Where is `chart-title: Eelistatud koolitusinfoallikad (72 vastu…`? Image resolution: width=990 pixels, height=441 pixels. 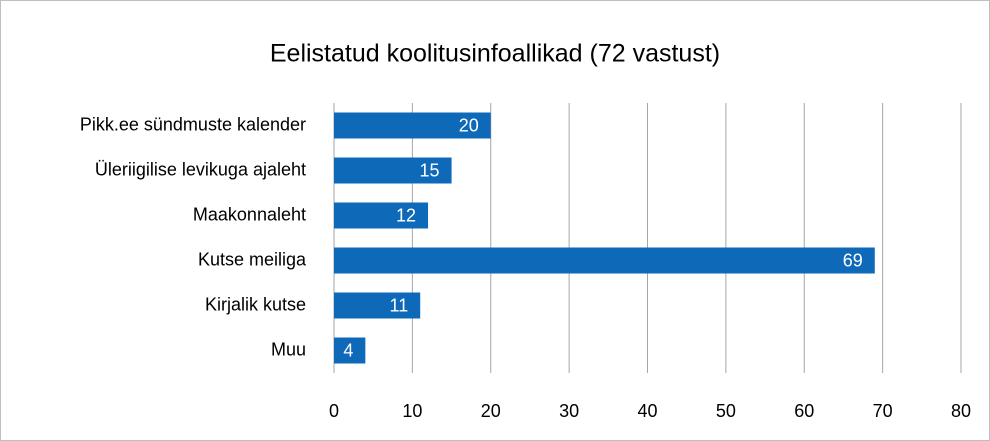 chart-title: Eelistatud koolitusinfoallikad (72 vastu… is located at coordinates (495, 54).